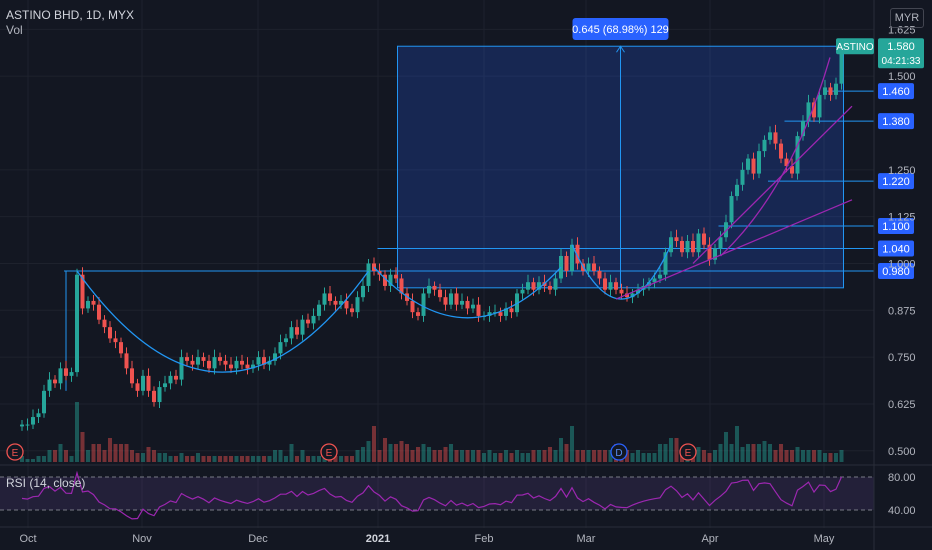 The height and width of the screenshot is (550, 932). What do you see at coordinates (901, 61) in the screenshot?
I see `bar-countdown: 04:21:33` at bounding box center [901, 61].